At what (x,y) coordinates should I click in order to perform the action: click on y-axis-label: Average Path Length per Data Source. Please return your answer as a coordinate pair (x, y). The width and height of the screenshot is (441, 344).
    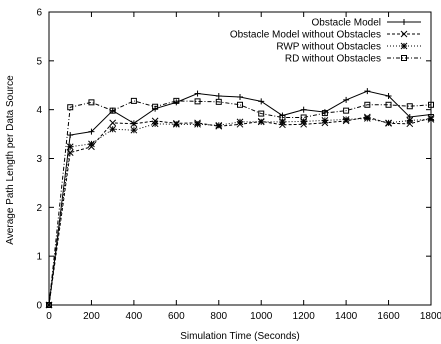
    Looking at the image, I should click on (10, 160).